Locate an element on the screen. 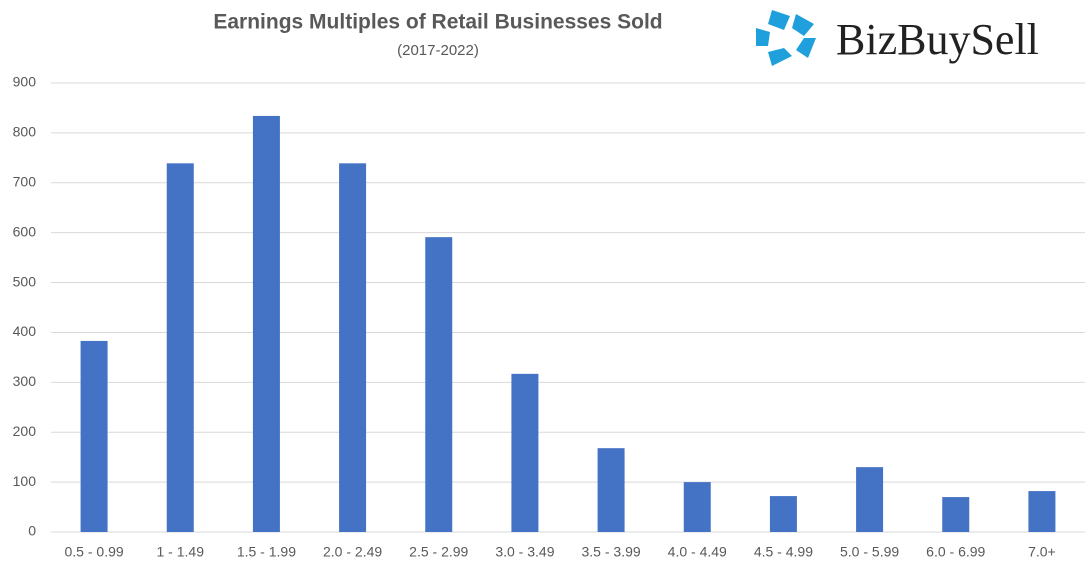  x-tick-label: 1 - 1.49 is located at coordinates (181, 552).